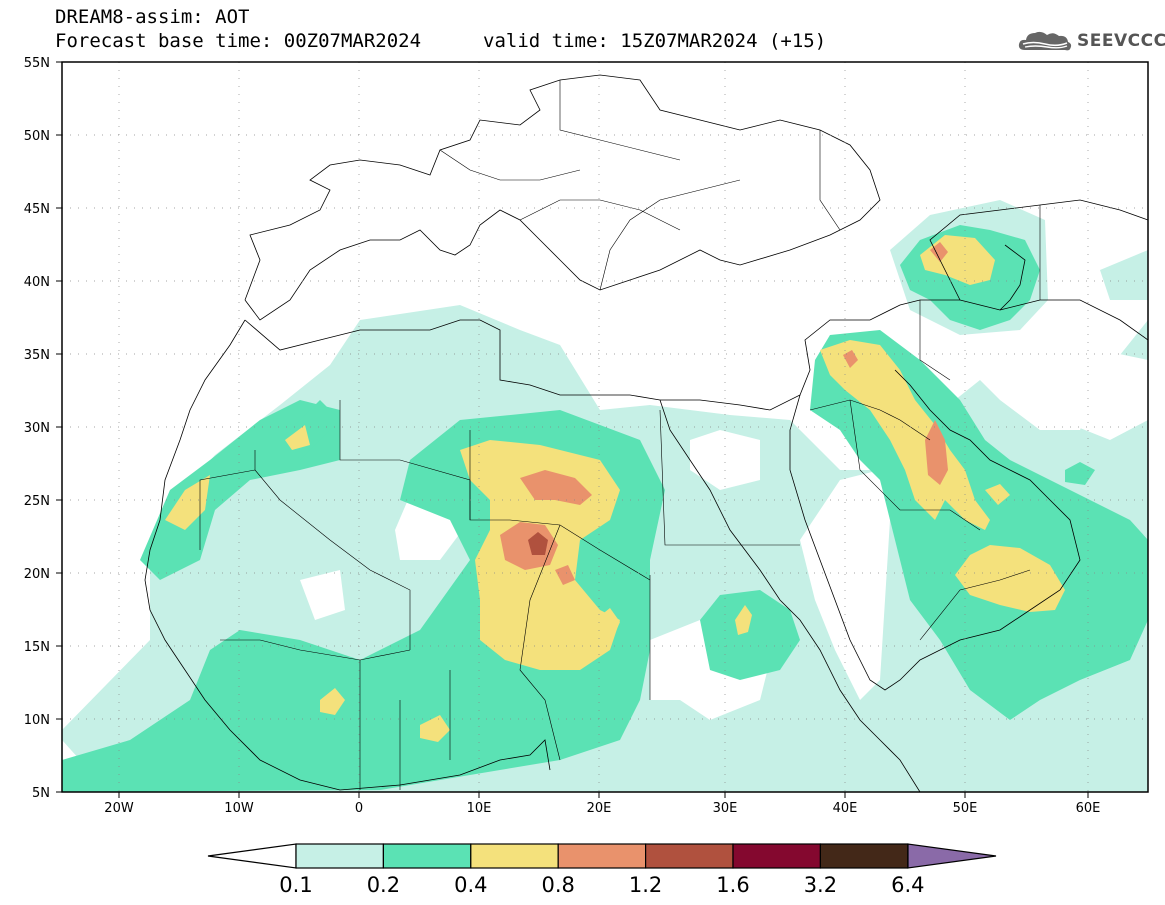  I want to click on lon-tick-label: 60E, so click(1088, 808).